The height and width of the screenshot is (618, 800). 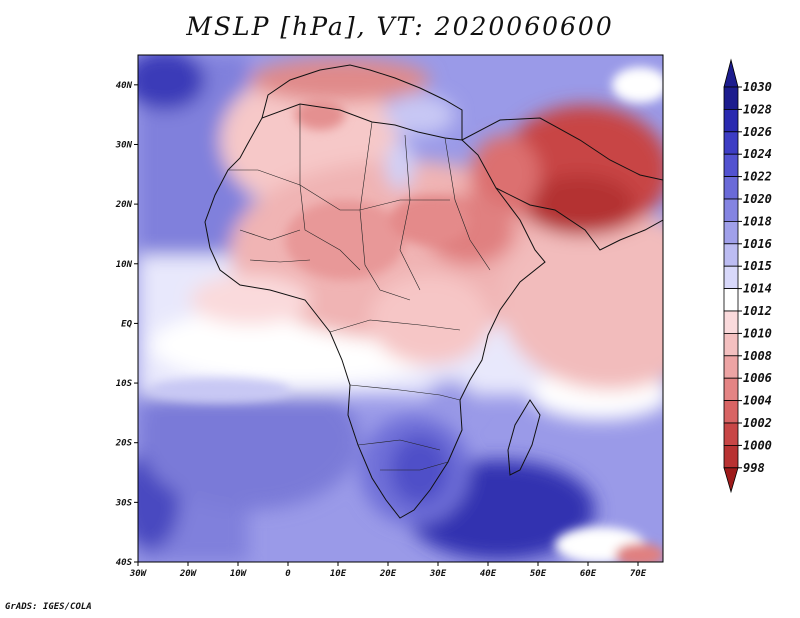 I want to click on lon-tick-label: 20E, so click(x=388, y=574).